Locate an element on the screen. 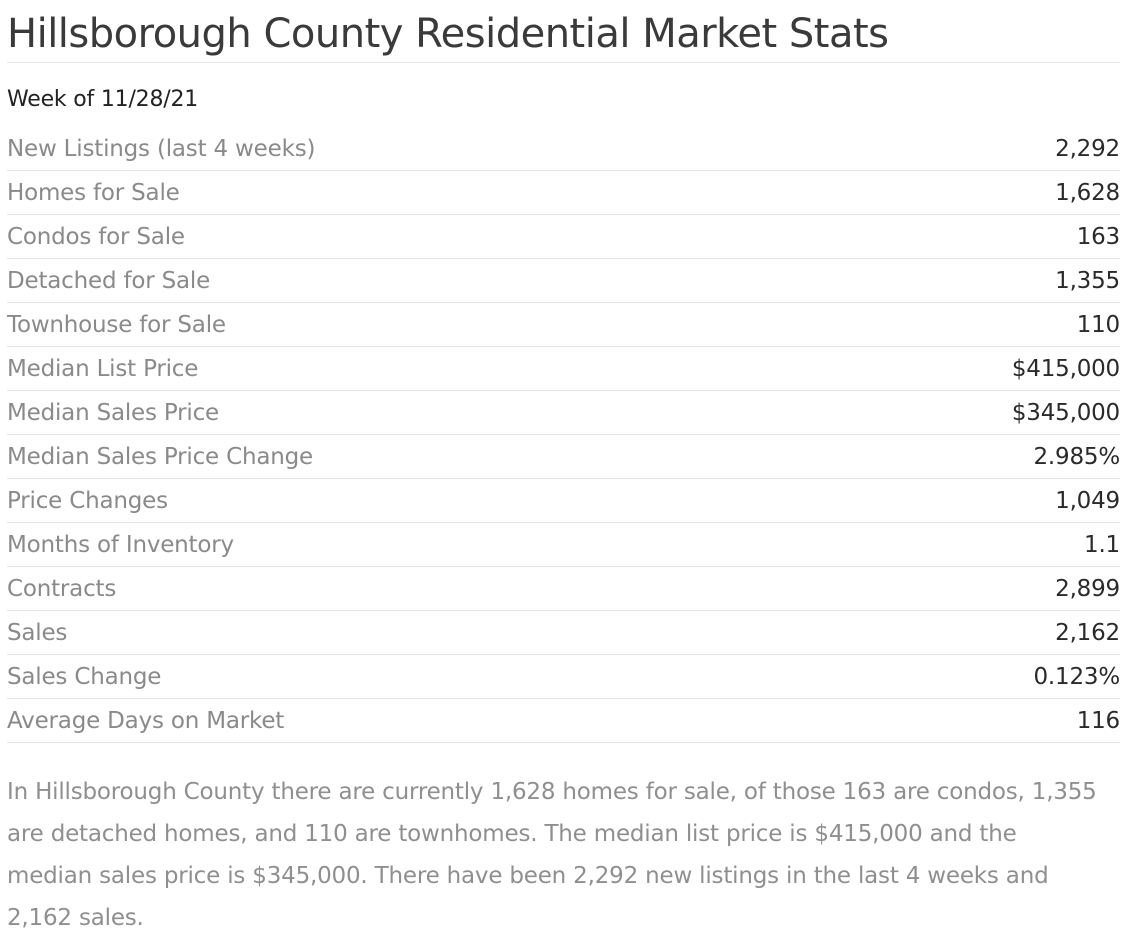  table-row: Homes for Sale 1,628 is located at coordinates (563, 192).